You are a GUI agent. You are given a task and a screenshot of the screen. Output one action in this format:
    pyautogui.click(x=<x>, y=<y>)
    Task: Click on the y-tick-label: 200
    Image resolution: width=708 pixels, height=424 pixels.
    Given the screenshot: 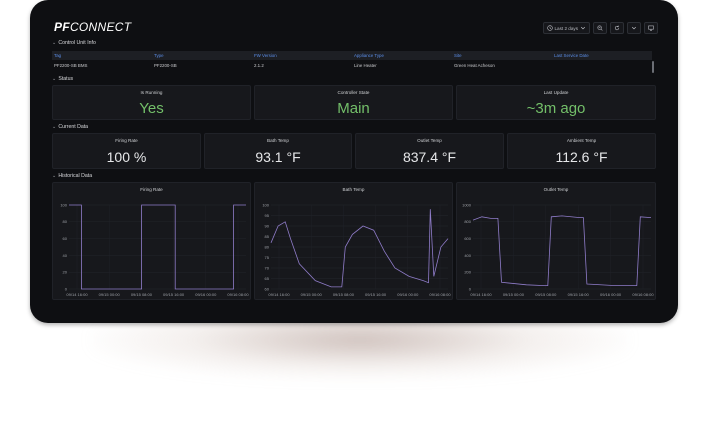 What is the action you would take?
    pyautogui.click(x=467, y=272)
    